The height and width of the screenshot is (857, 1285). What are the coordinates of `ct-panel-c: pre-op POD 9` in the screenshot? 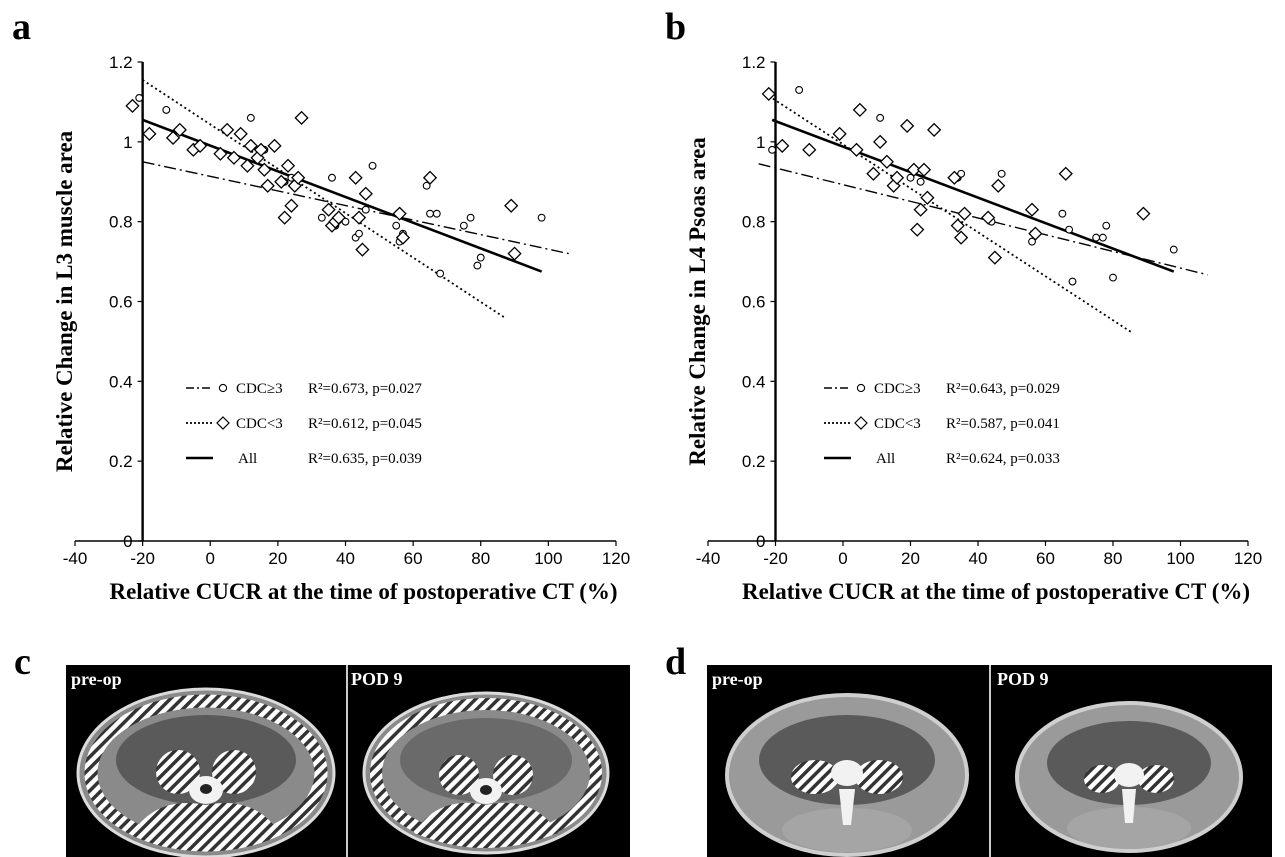 It's located at (348, 761).